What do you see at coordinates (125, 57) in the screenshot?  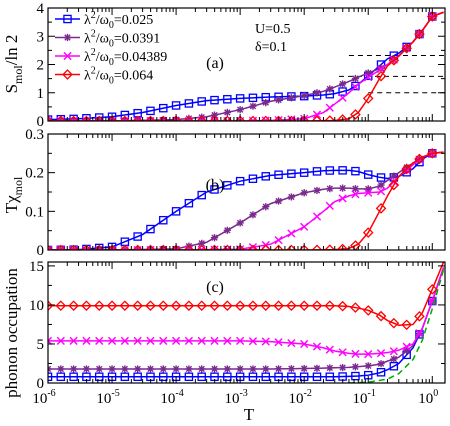 I see `legend-label: λ2/ω0=0.04389` at bounding box center [125, 57].